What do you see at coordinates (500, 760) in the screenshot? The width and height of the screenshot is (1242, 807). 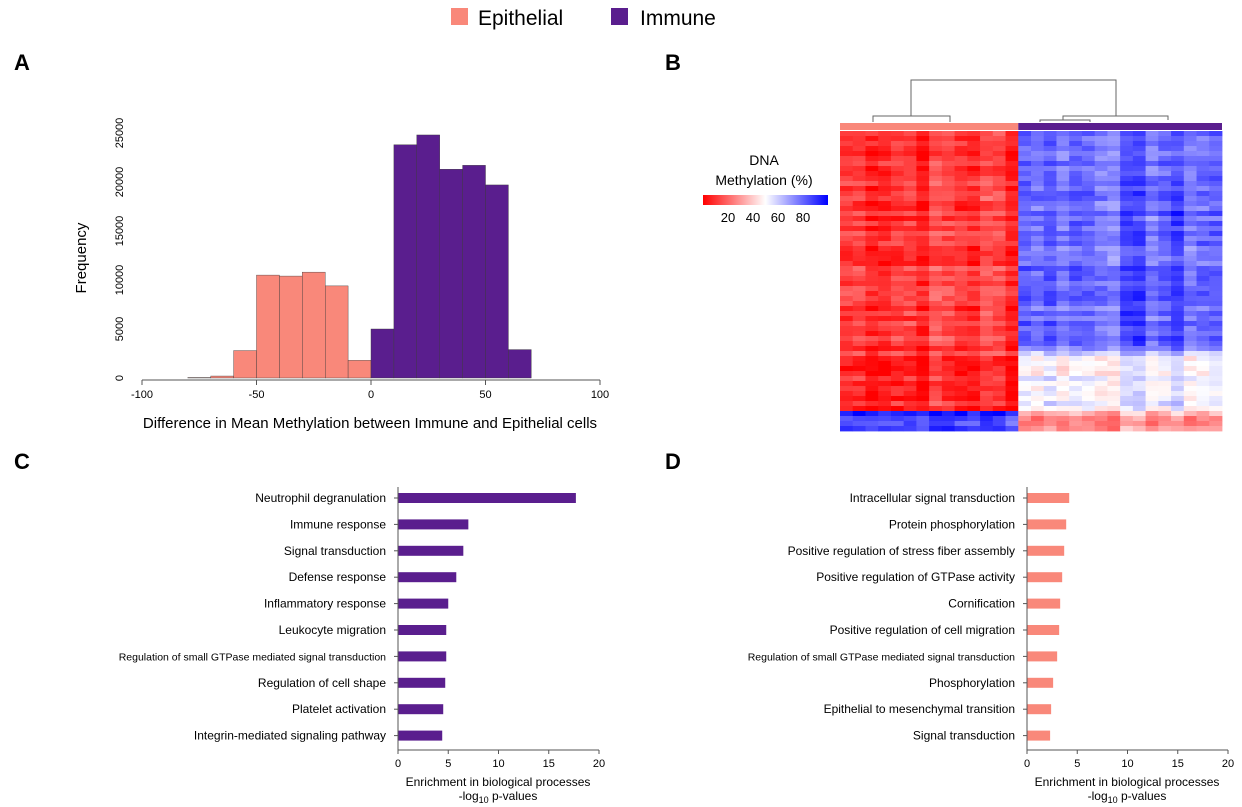 I see `x-axis-ticks: 0 5 10 15 20` at bounding box center [500, 760].